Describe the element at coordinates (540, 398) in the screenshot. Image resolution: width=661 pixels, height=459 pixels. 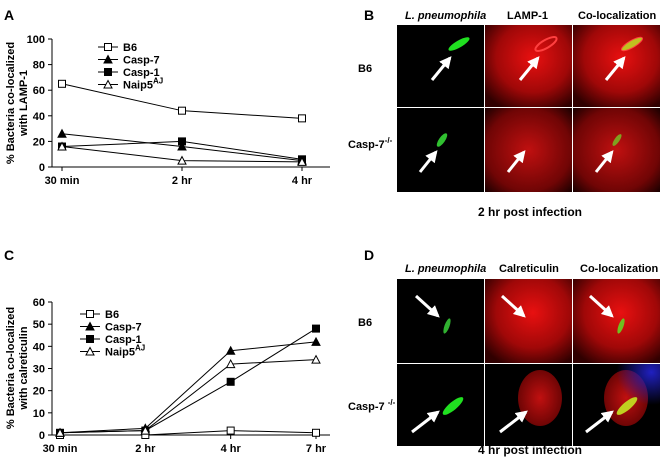
I see `cell` at that location.